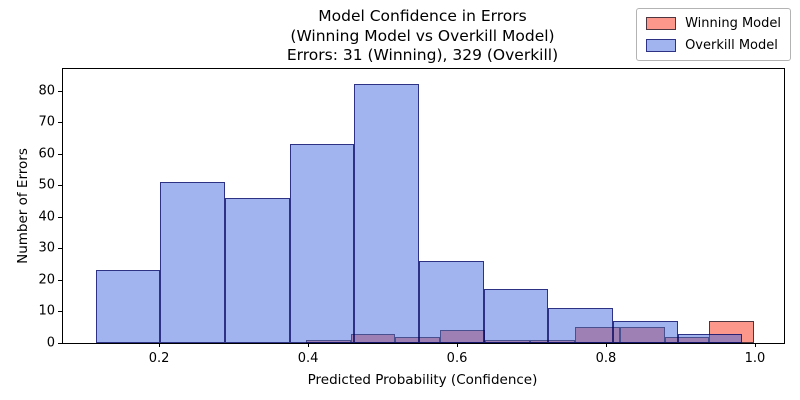  What do you see at coordinates (46, 122) in the screenshot?
I see `y-tick-label: 70` at bounding box center [46, 122].